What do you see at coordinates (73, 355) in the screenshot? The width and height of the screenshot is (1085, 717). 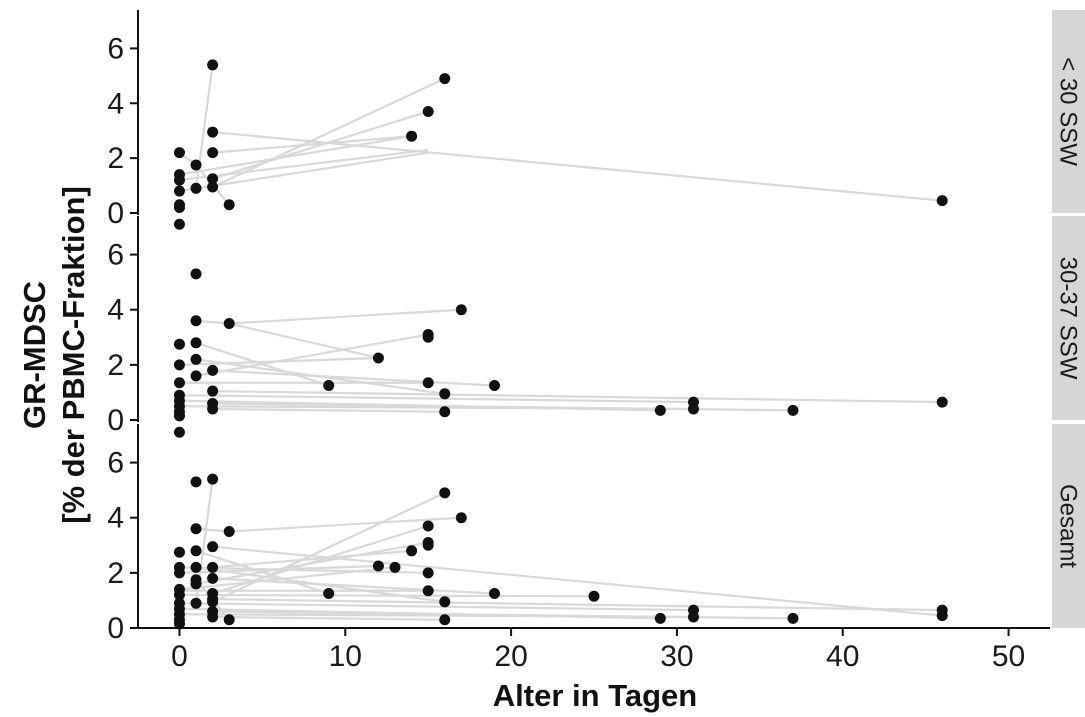 I see `y-axis-title-line-2: [% der PBMC-Fraktion]` at bounding box center [73, 355].